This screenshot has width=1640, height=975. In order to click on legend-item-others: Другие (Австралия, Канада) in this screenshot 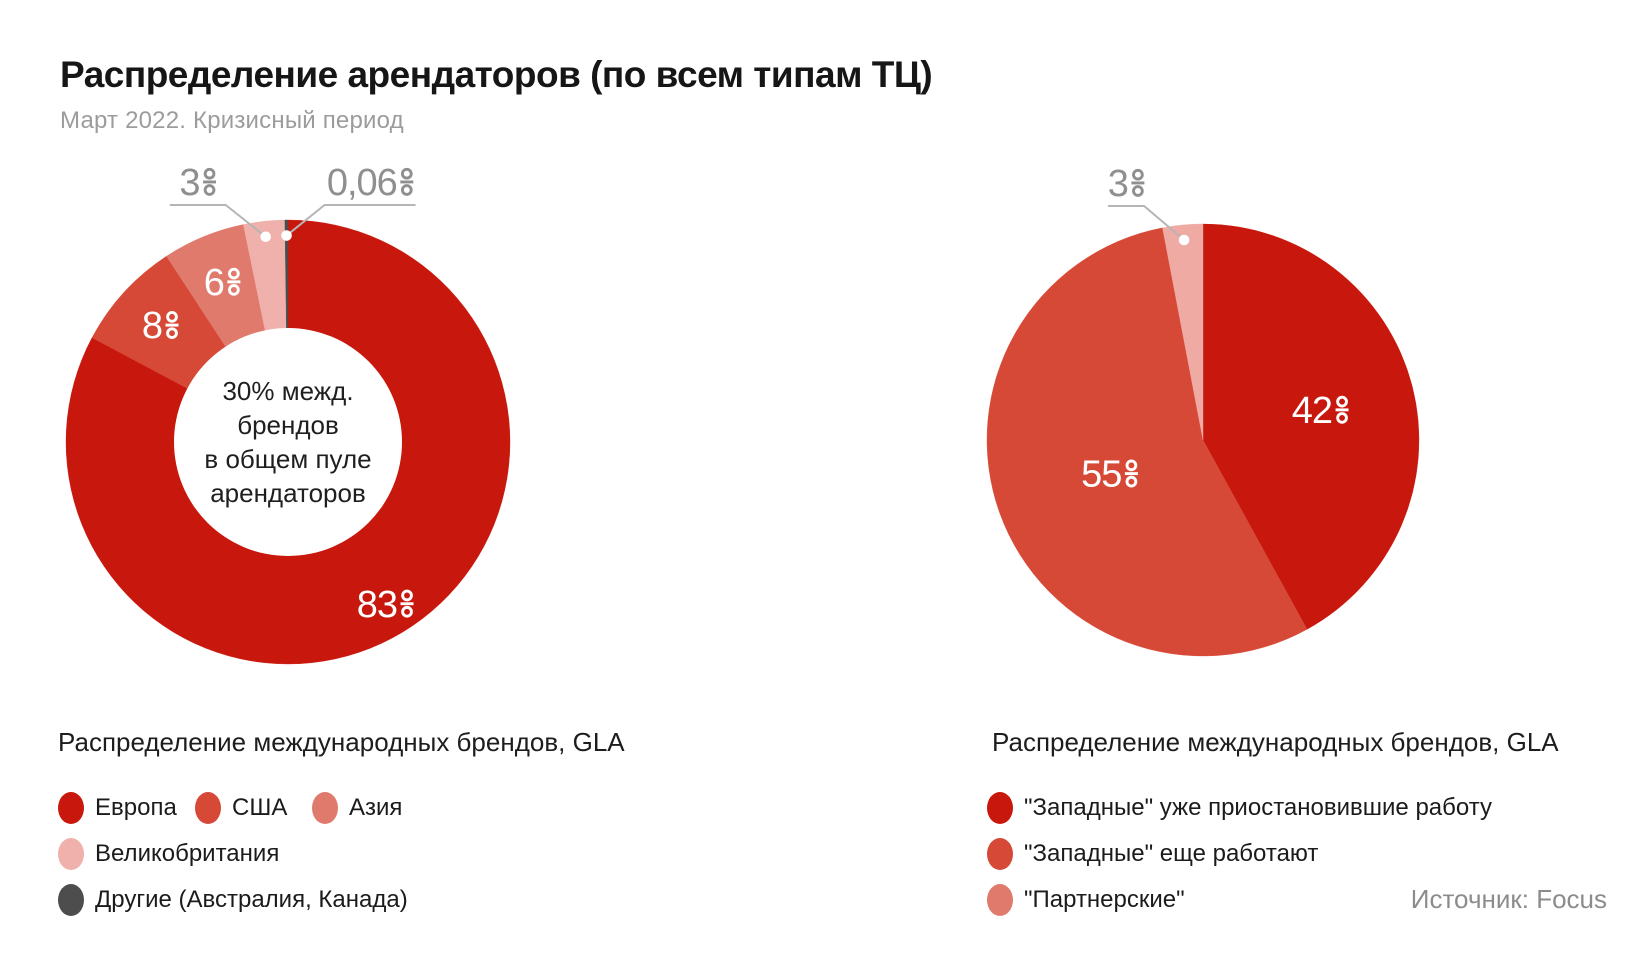, I will do `click(233, 900)`.